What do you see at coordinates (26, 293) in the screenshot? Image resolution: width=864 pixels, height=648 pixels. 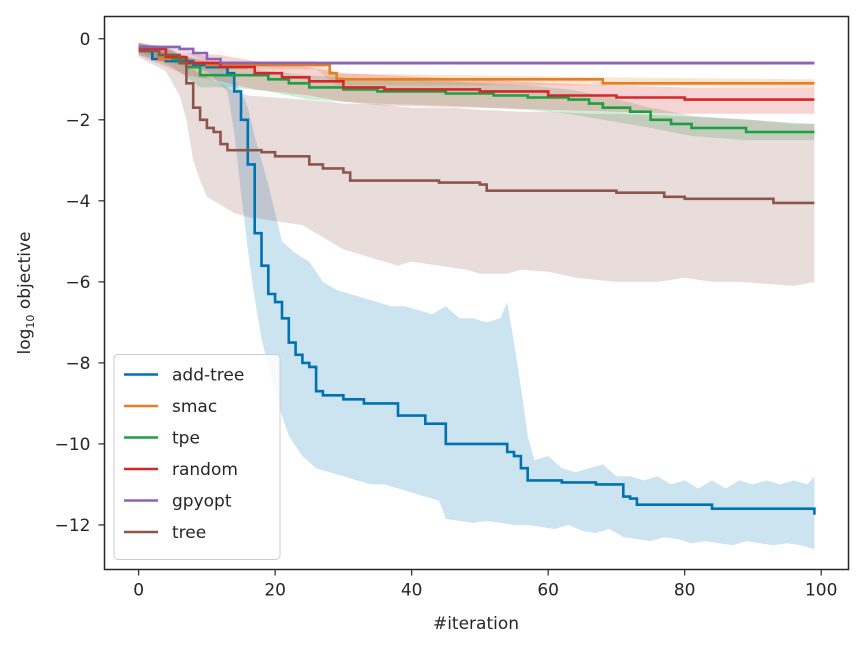 I see `y-axis-label: log10 objective` at bounding box center [26, 293].